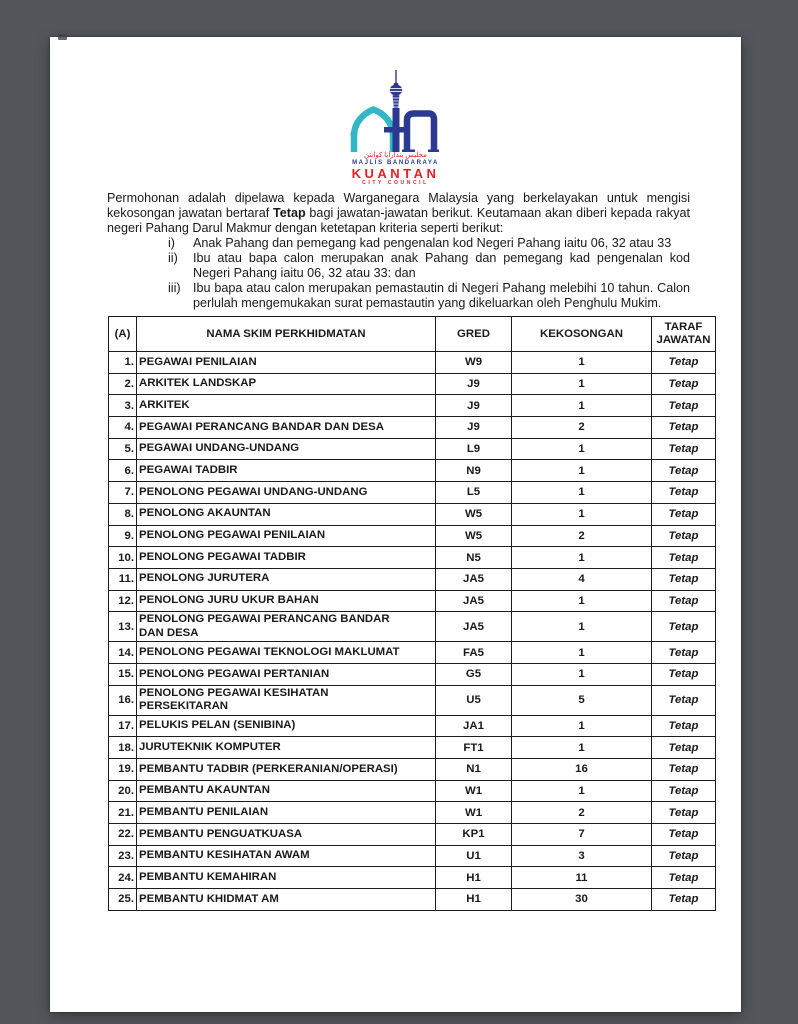 This screenshot has width=798, height=1024. Describe the element at coordinates (286, 601) in the screenshot. I see `cell-nama: PENOLONG JURU UKUR BAHAN` at that location.